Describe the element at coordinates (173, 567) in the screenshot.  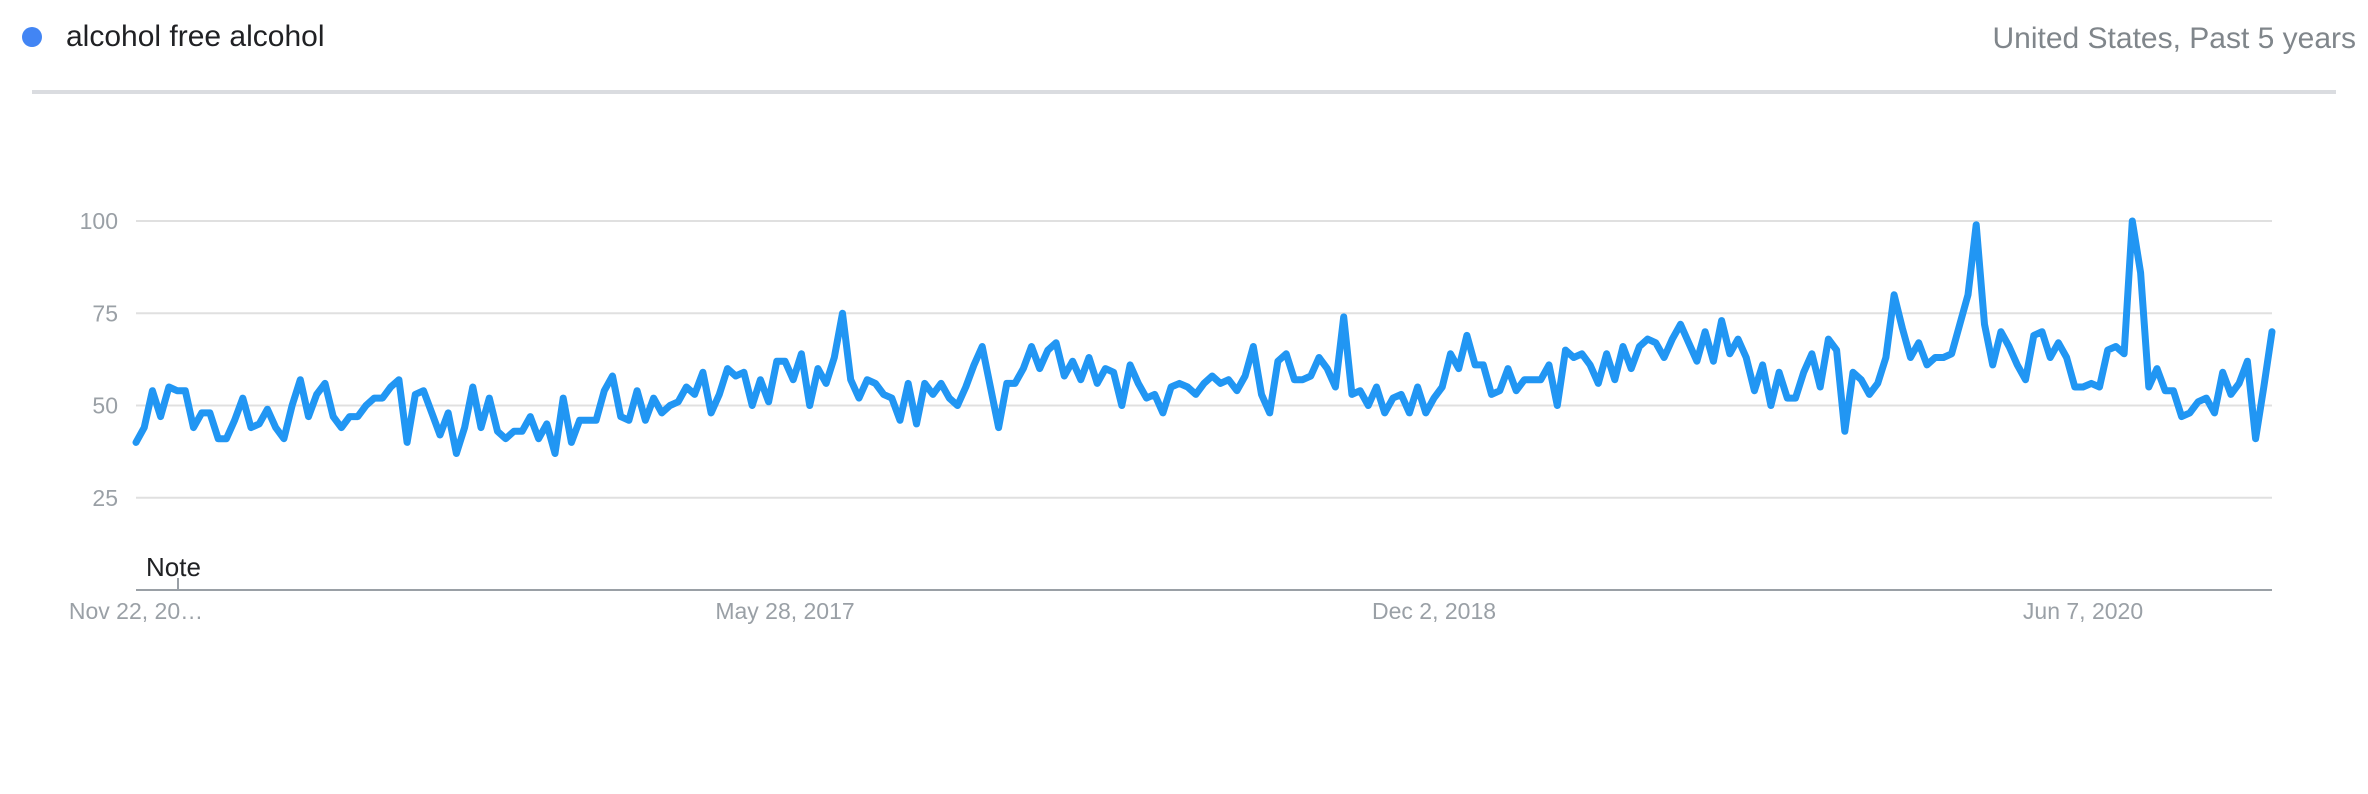
I see `note-label: Note` at that location.